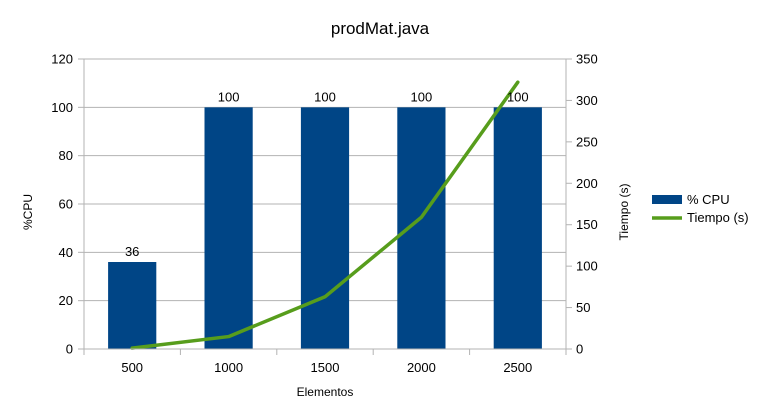 This screenshot has height=419, width=760. What do you see at coordinates (132, 251) in the screenshot?
I see `bar-data-label-500: 36` at bounding box center [132, 251].